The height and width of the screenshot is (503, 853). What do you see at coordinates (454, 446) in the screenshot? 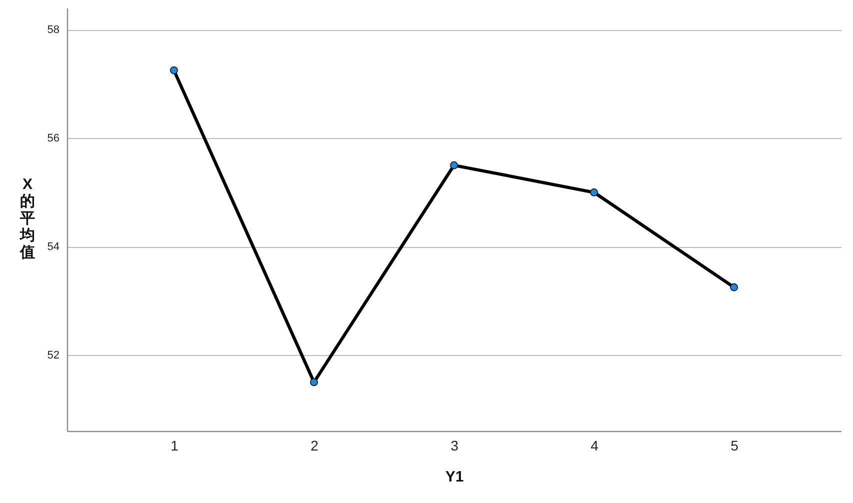
I see `x-tick-label: 3` at bounding box center [454, 446].